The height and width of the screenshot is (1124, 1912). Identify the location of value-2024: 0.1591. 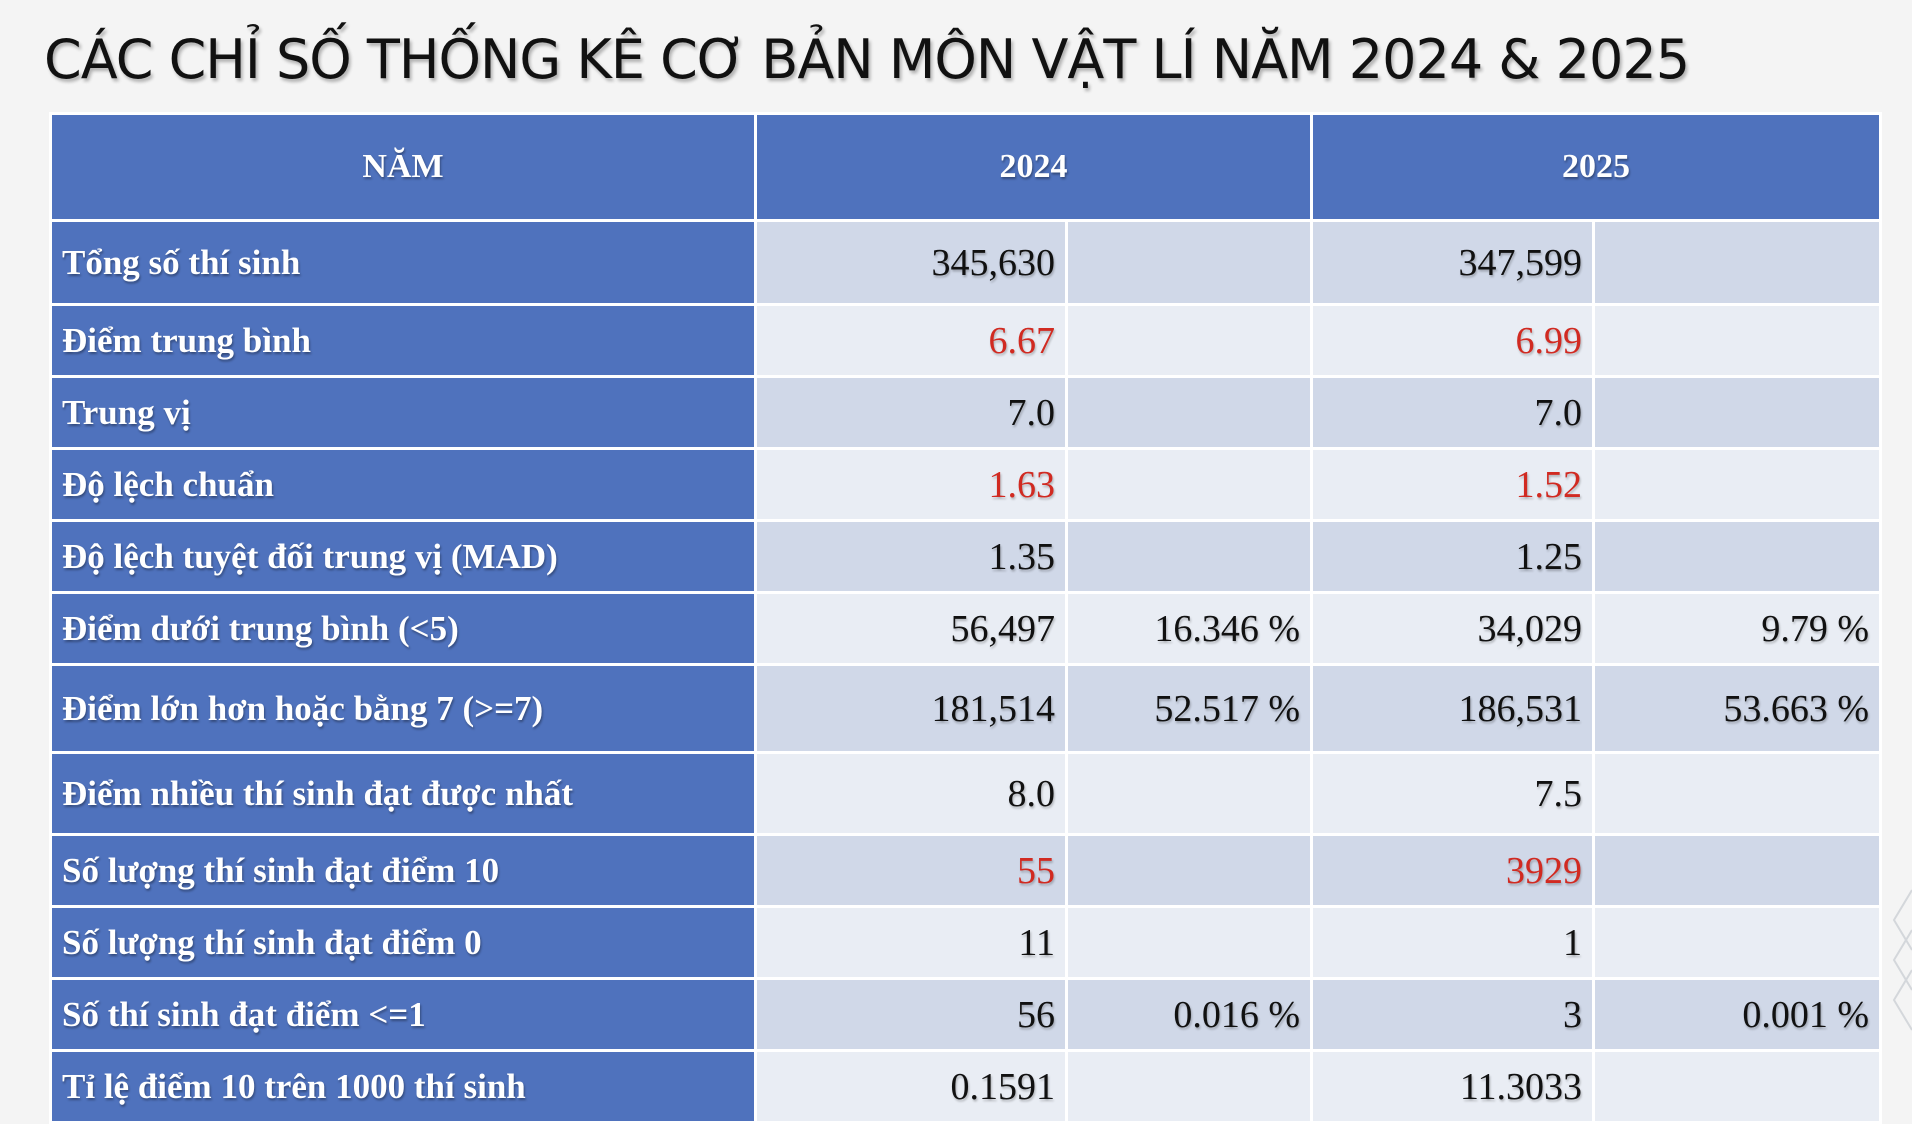
(911, 1086).